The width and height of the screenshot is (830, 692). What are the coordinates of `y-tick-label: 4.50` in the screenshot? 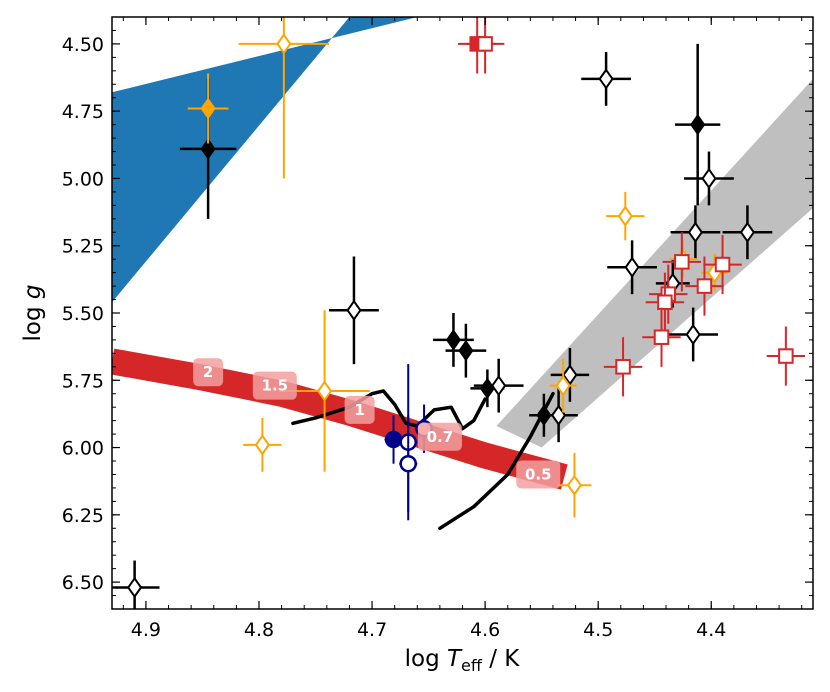 It's located at (83, 45).